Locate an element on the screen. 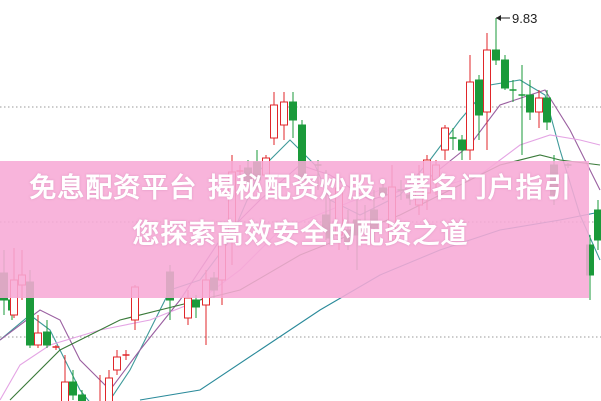 The width and height of the screenshot is (601, 401). high-annotation: 9.83 is located at coordinates (516, 18).